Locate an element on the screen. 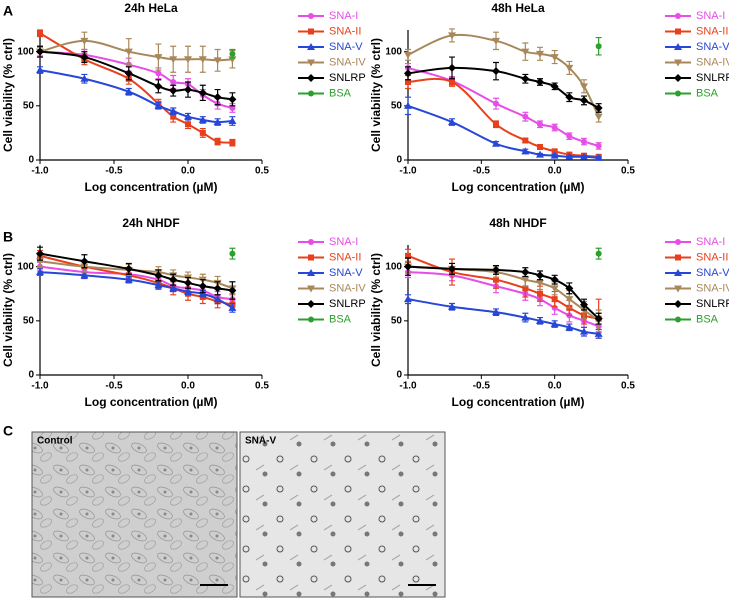 Image resolution: width=729 pixels, height=600 pixels. y-tick-label: 0 is located at coordinates (399, 160).